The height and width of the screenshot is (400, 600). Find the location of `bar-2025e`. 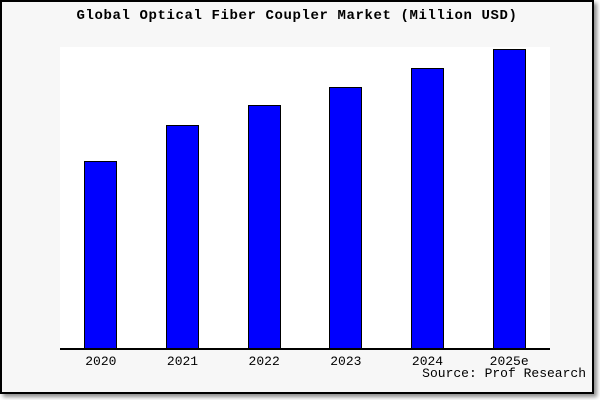

bar-2025e is located at coordinates (509, 198).